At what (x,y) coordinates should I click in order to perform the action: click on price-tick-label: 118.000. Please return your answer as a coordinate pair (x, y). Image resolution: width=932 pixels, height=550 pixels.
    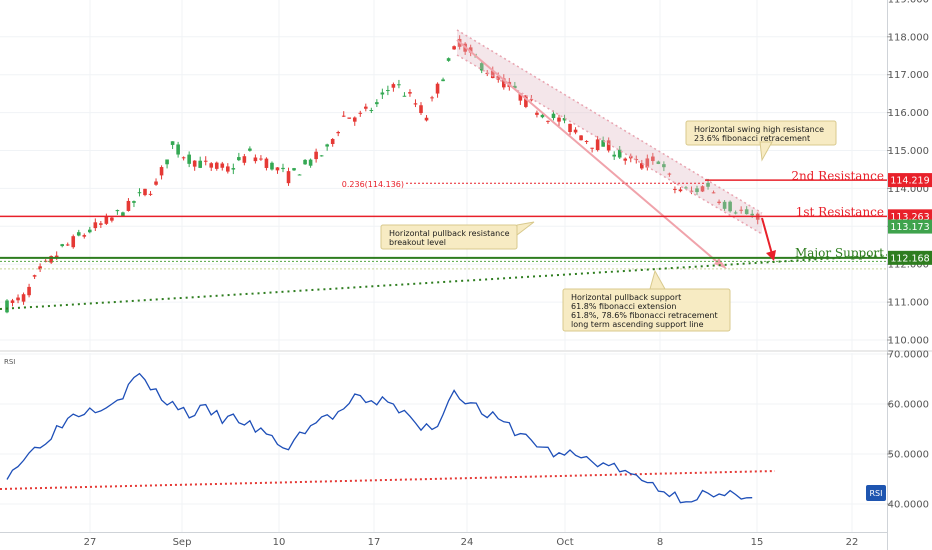
    Looking at the image, I should click on (908, 37).